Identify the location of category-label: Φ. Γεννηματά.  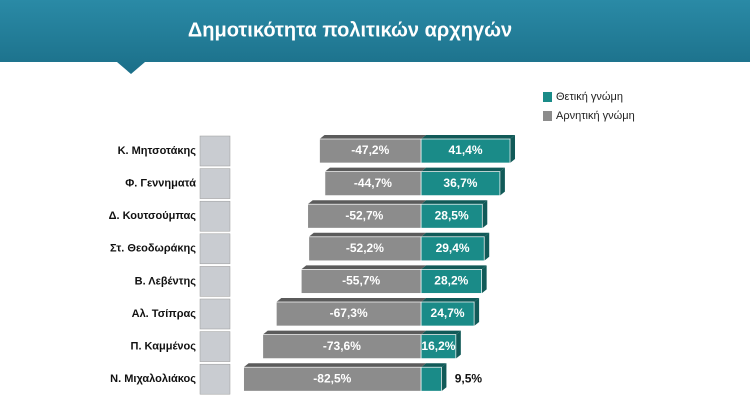
(160, 184).